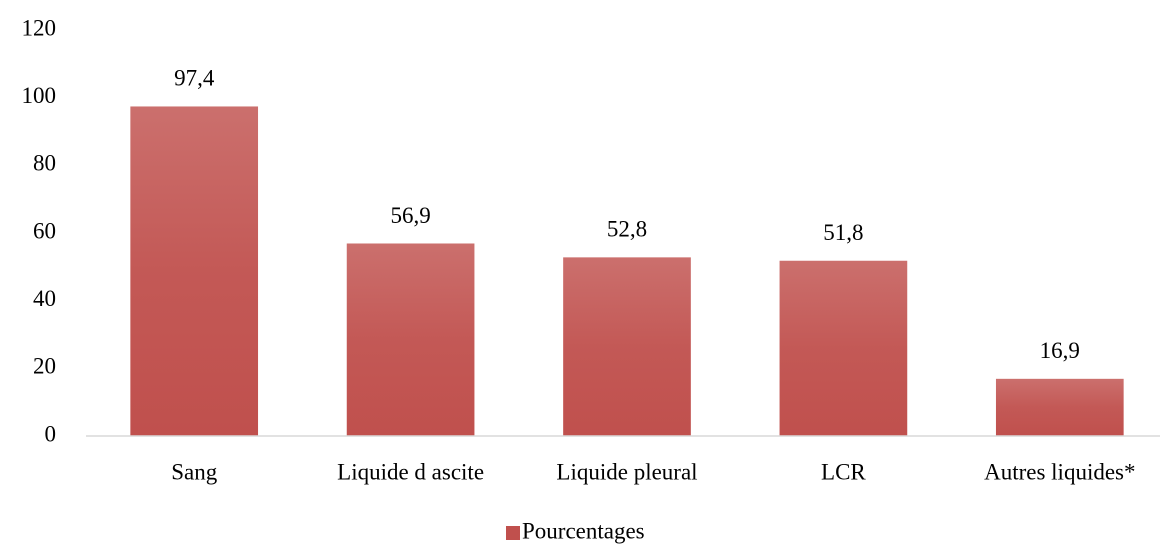 This screenshot has height=548, width=1173. What do you see at coordinates (843, 232) in the screenshot?
I see `data-label: 51,8` at bounding box center [843, 232].